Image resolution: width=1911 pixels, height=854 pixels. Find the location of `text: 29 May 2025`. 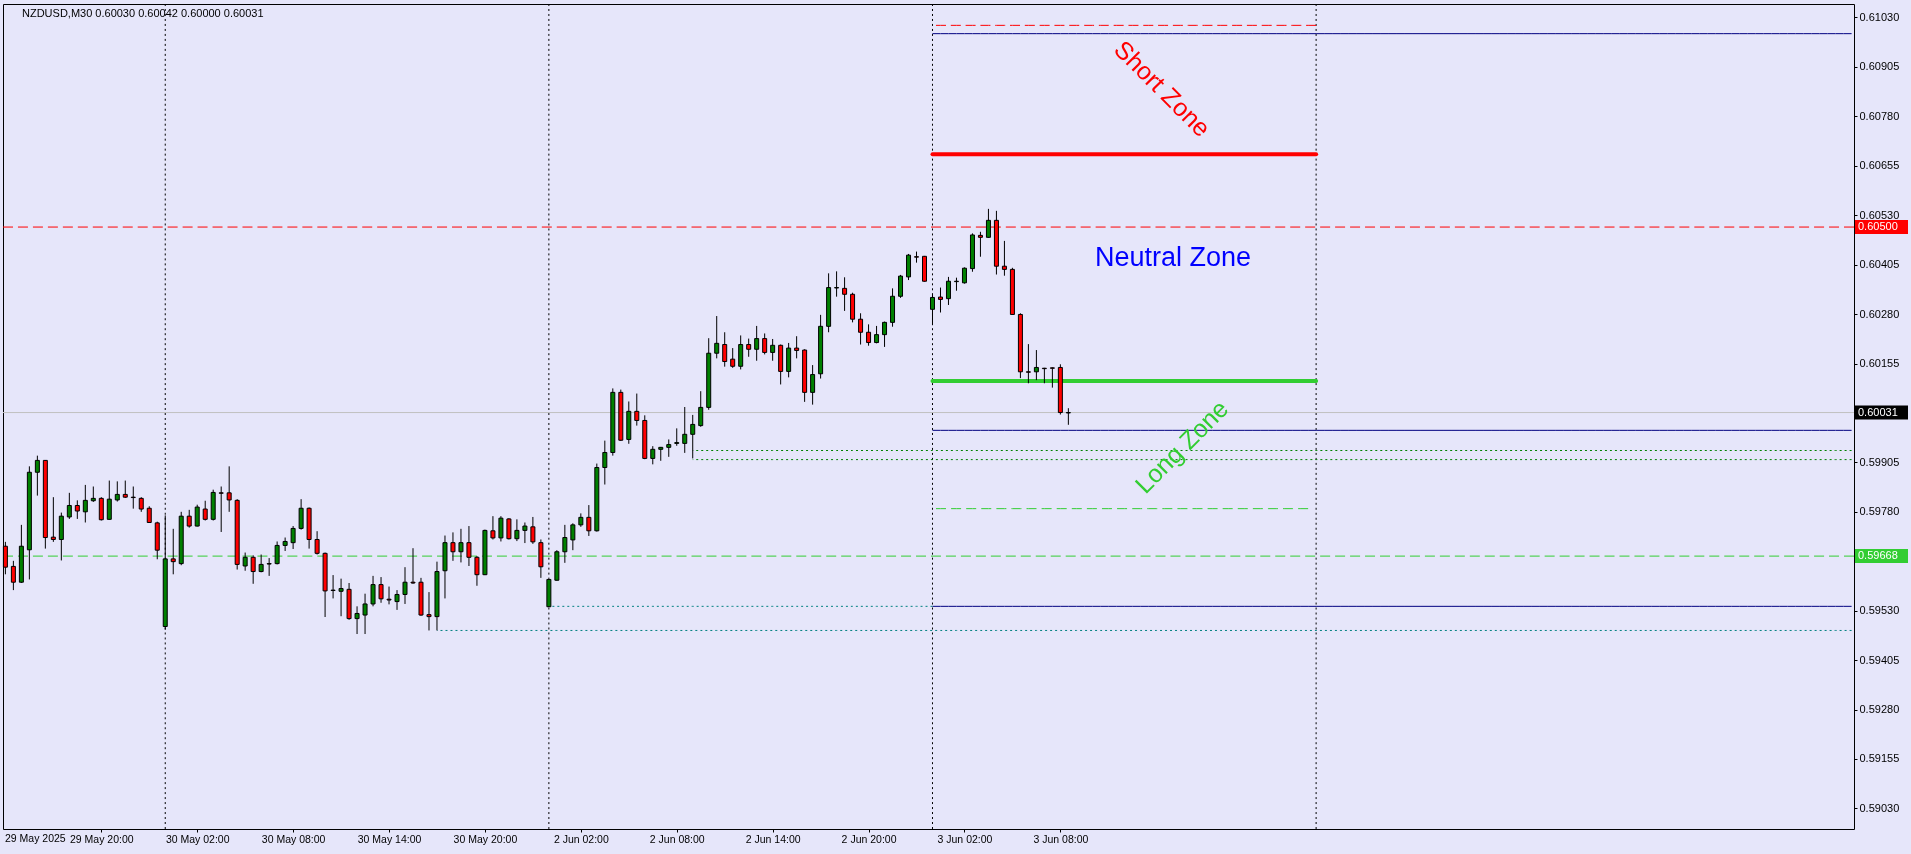

text: 29 May 2025 is located at coordinates (35, 838).